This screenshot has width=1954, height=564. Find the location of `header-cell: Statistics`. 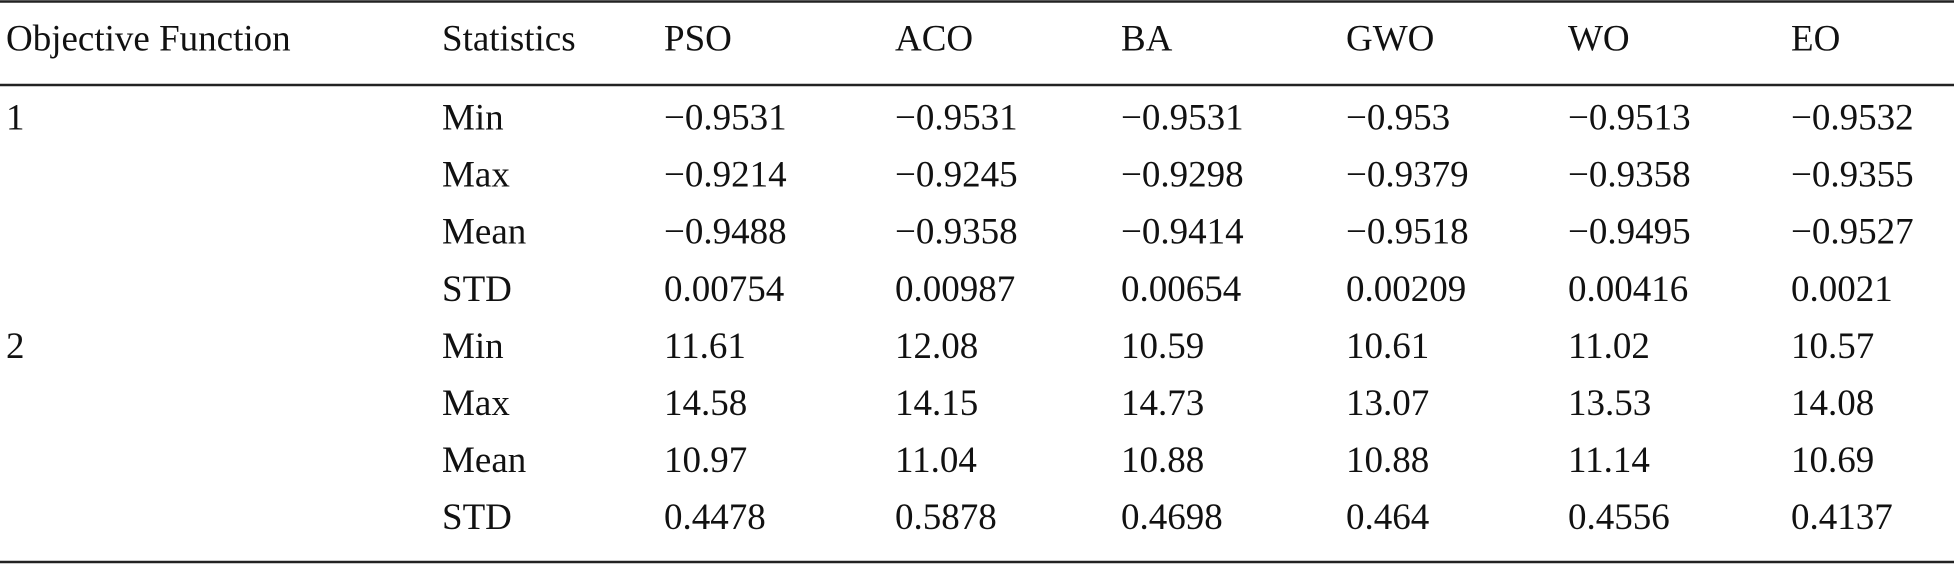

header-cell: Statistics is located at coordinates (509, 38).